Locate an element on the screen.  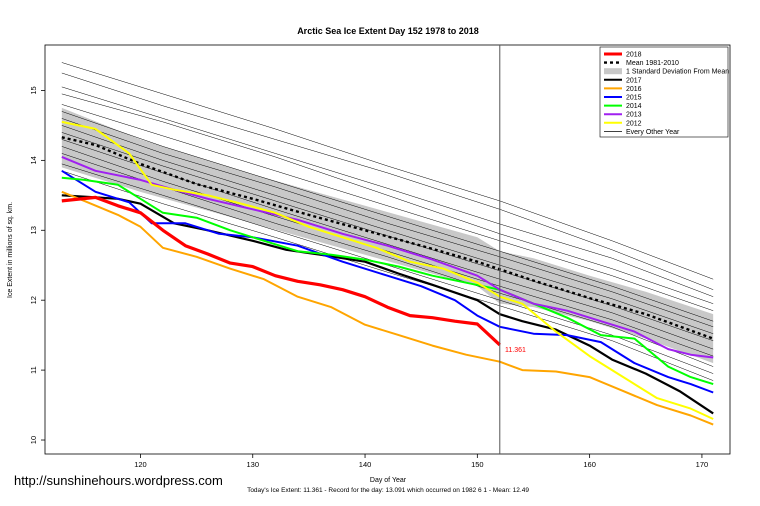
legend-label: 1 Standard Deviation From Mean is located at coordinates (677, 72).